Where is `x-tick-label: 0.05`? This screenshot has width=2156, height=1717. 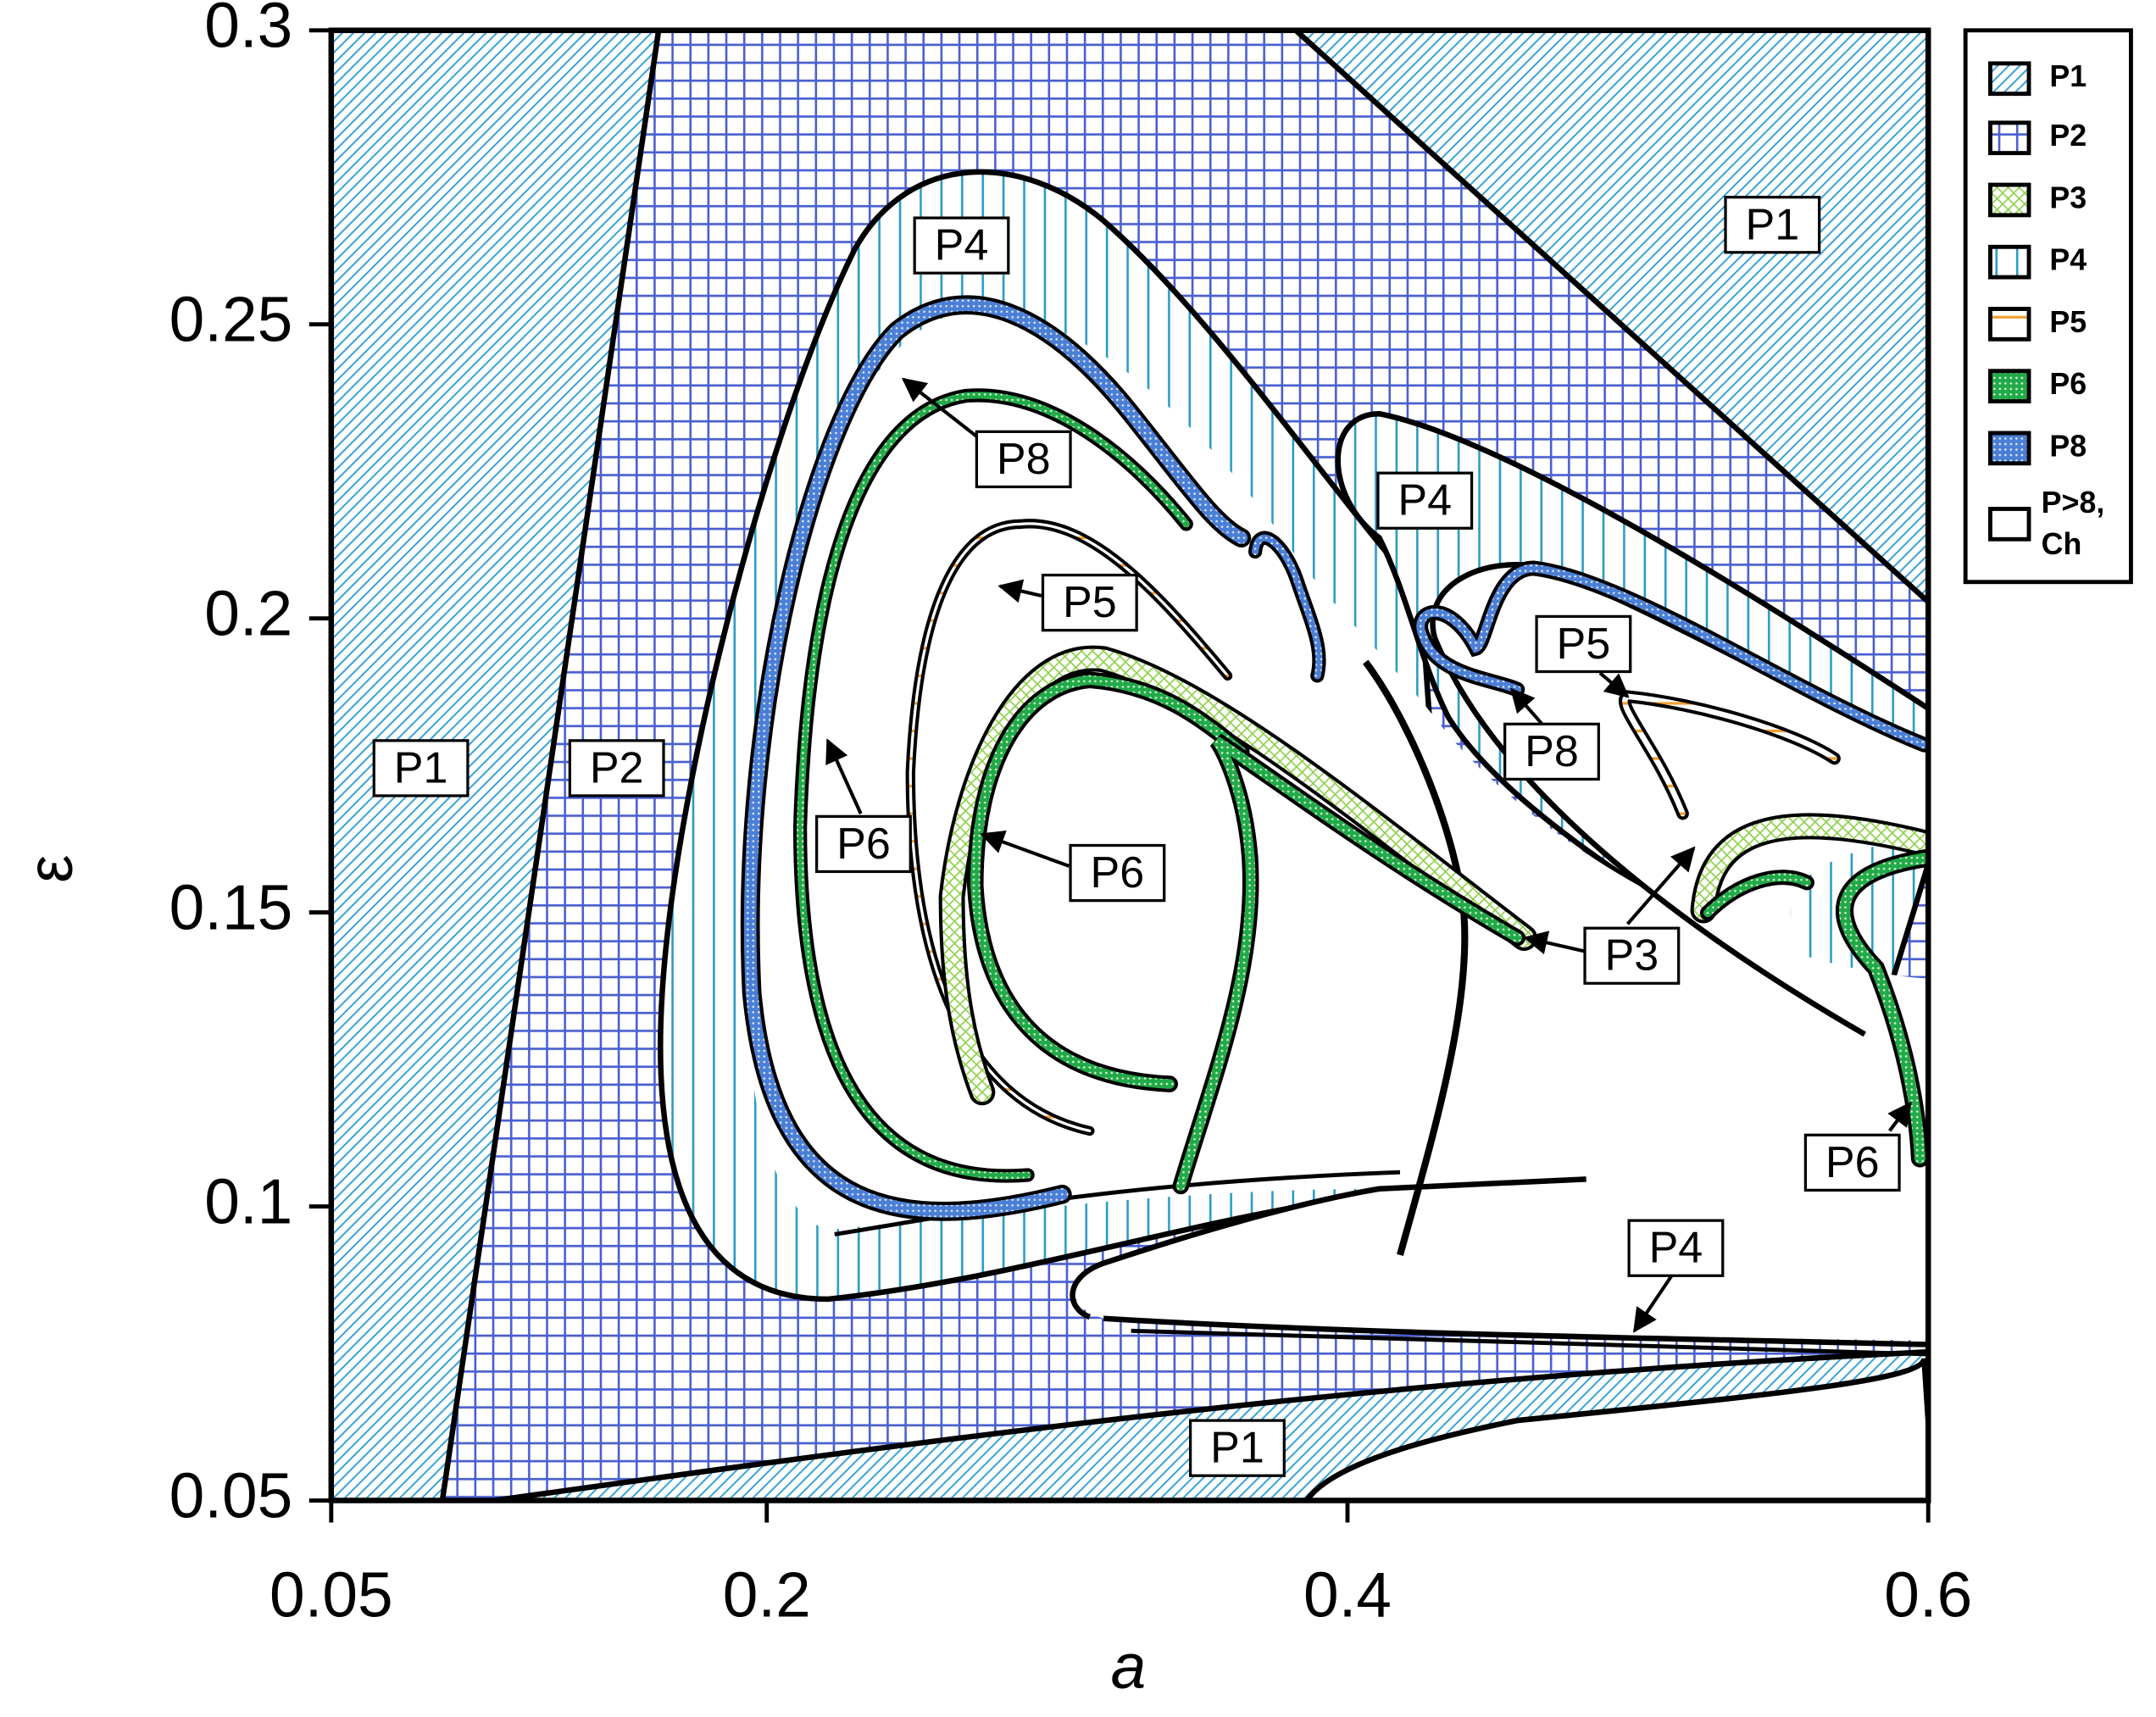
x-tick-label: 0.05 is located at coordinates (331, 1594).